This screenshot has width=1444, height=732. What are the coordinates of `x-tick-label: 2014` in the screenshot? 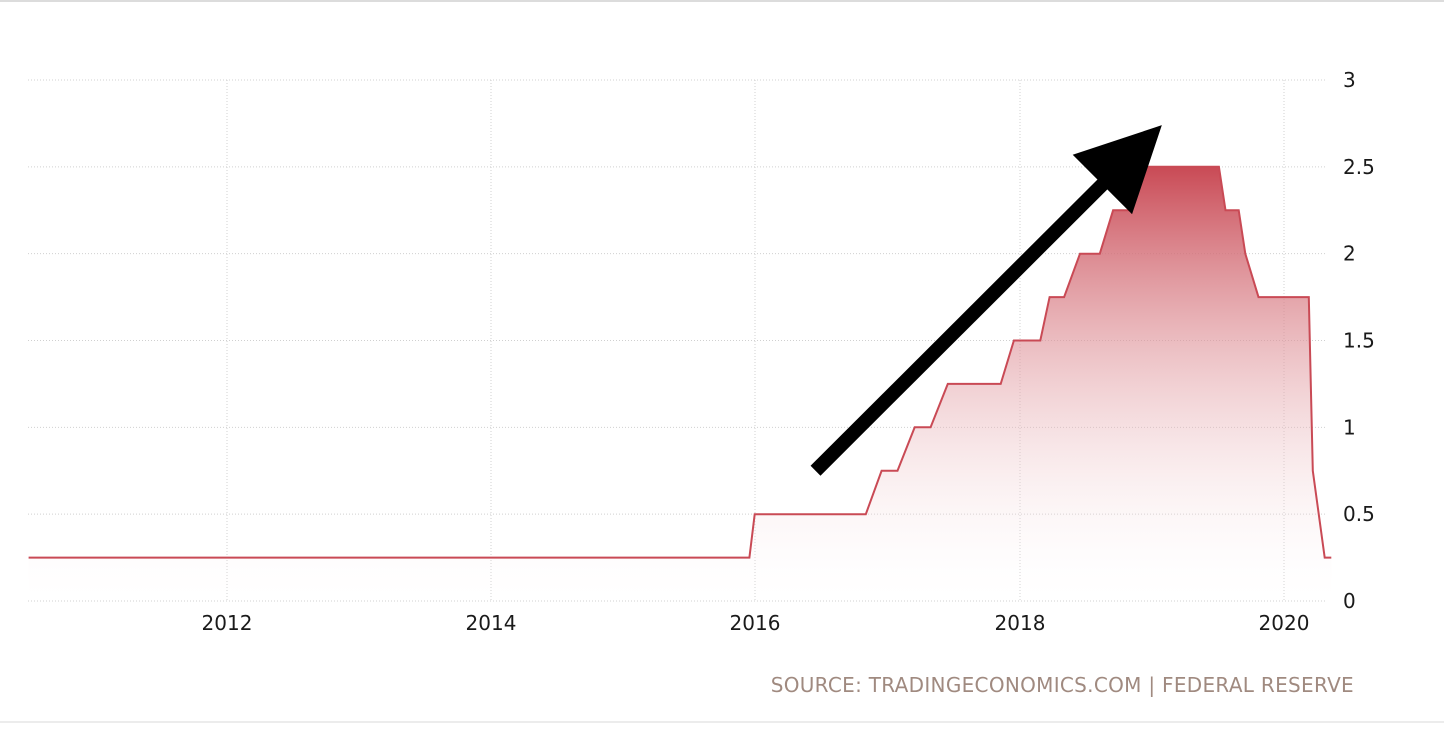 It's located at (491, 623).